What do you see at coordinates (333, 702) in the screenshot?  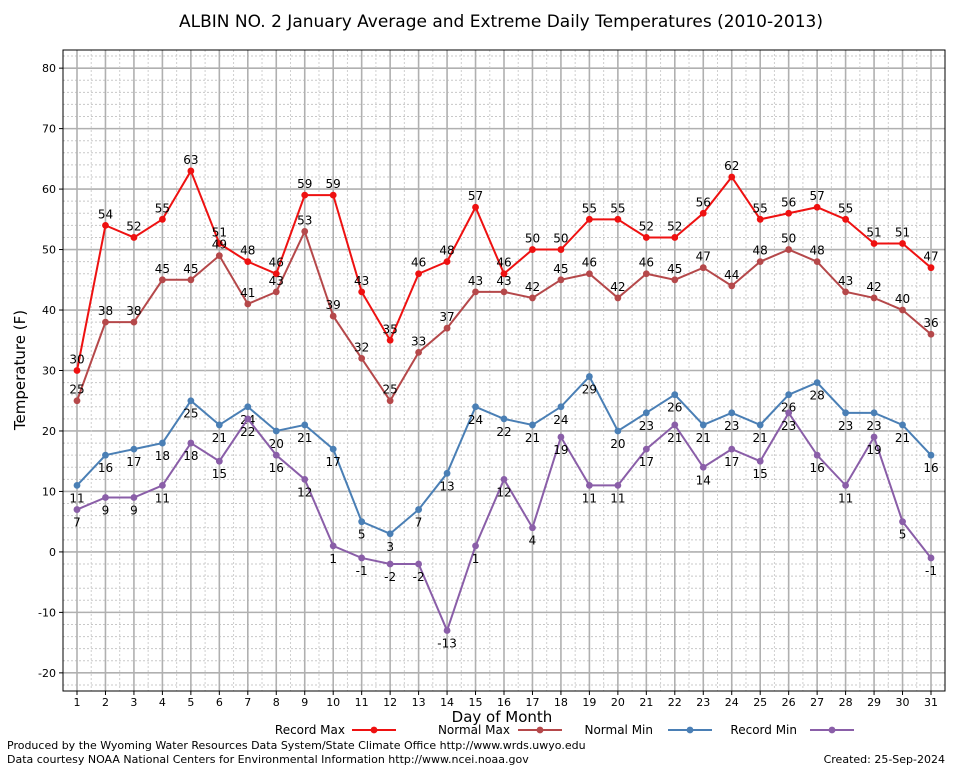 I see `x-tick-label: 10` at bounding box center [333, 702].